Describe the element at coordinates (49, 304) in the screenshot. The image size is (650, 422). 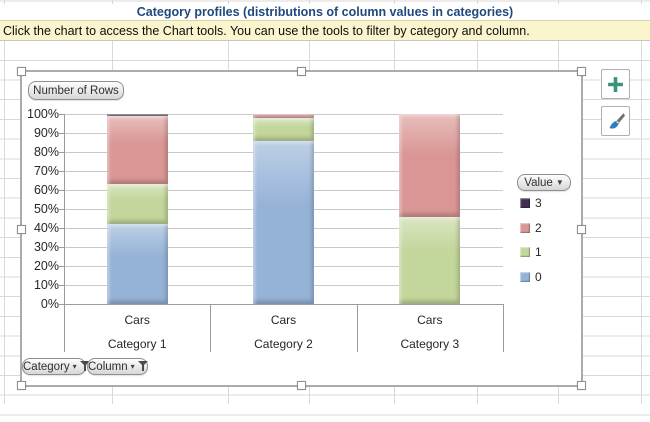
I see `y-axis-tick-label: 0%` at that location.